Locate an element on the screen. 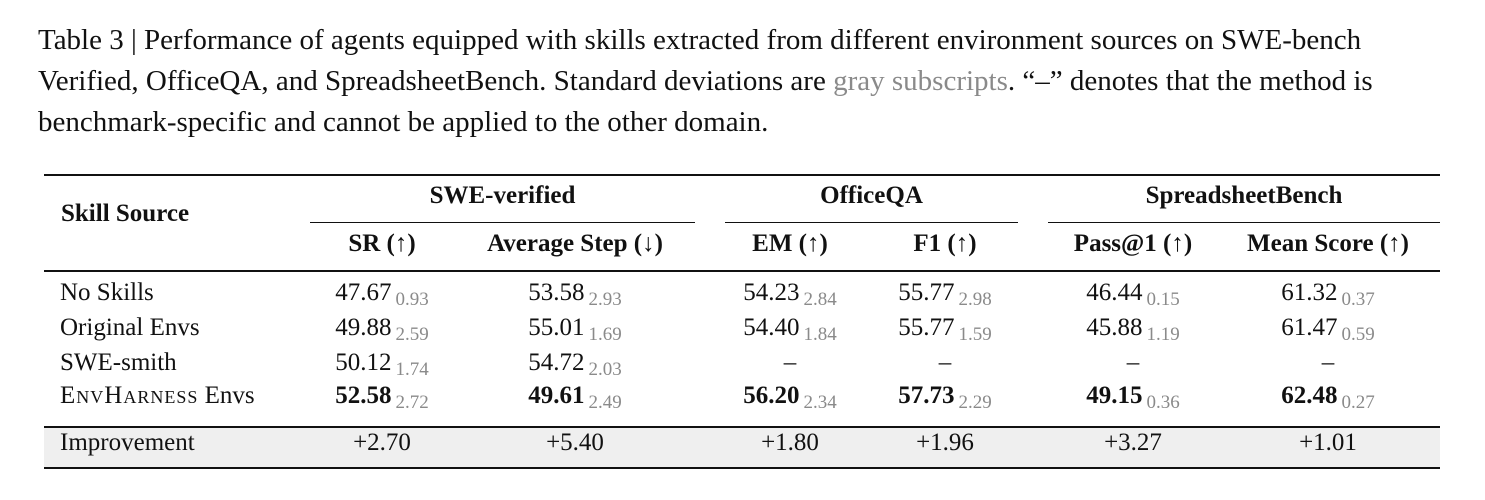 Image resolution: width=1485 pixels, height=500 pixels. cell: 54.23 2.84 is located at coordinates (790, 294).